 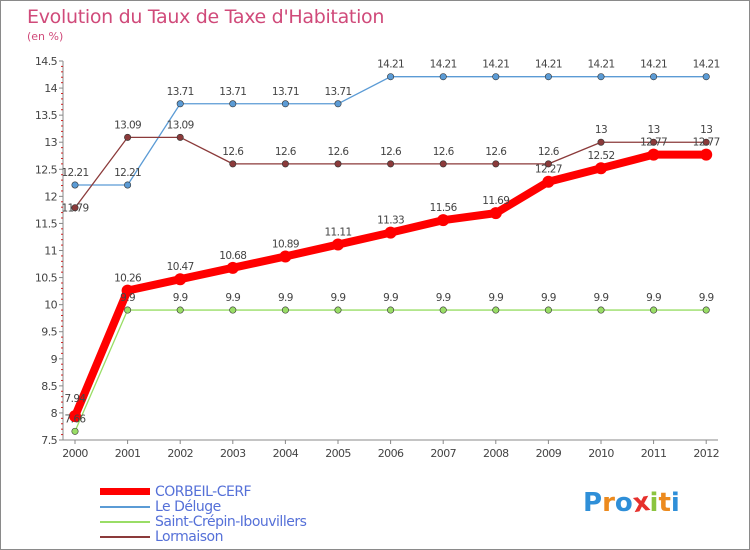 I want to click on legend-item-le-deluge: Le Déluge, so click(x=250, y=506).